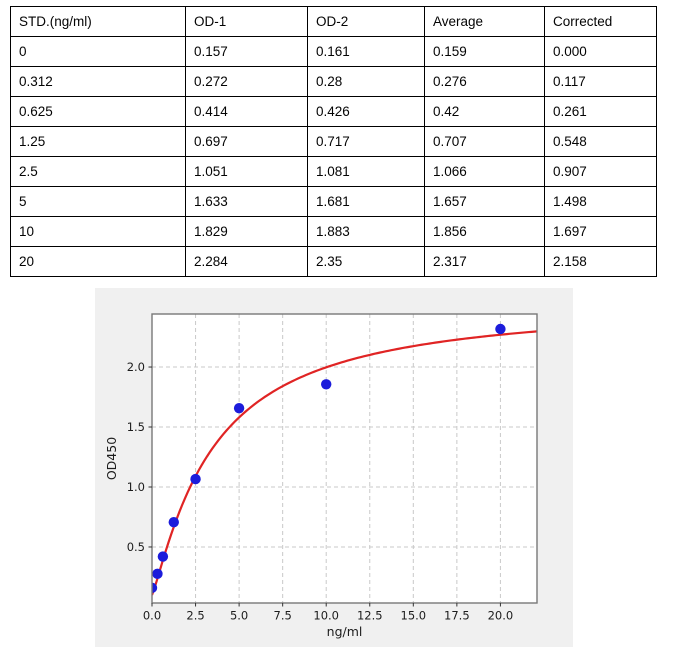 The image size is (676, 652). What do you see at coordinates (484, 51) in the screenshot?
I see `table-cell: 0.159` at bounding box center [484, 51].